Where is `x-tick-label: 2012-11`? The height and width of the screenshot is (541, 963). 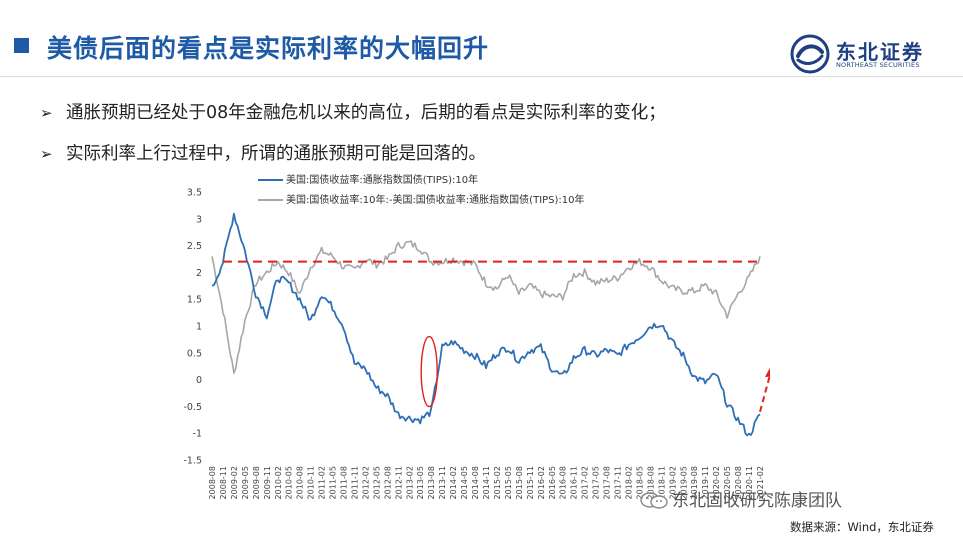
x-tick-label: 2012-11 is located at coordinates (398, 482).